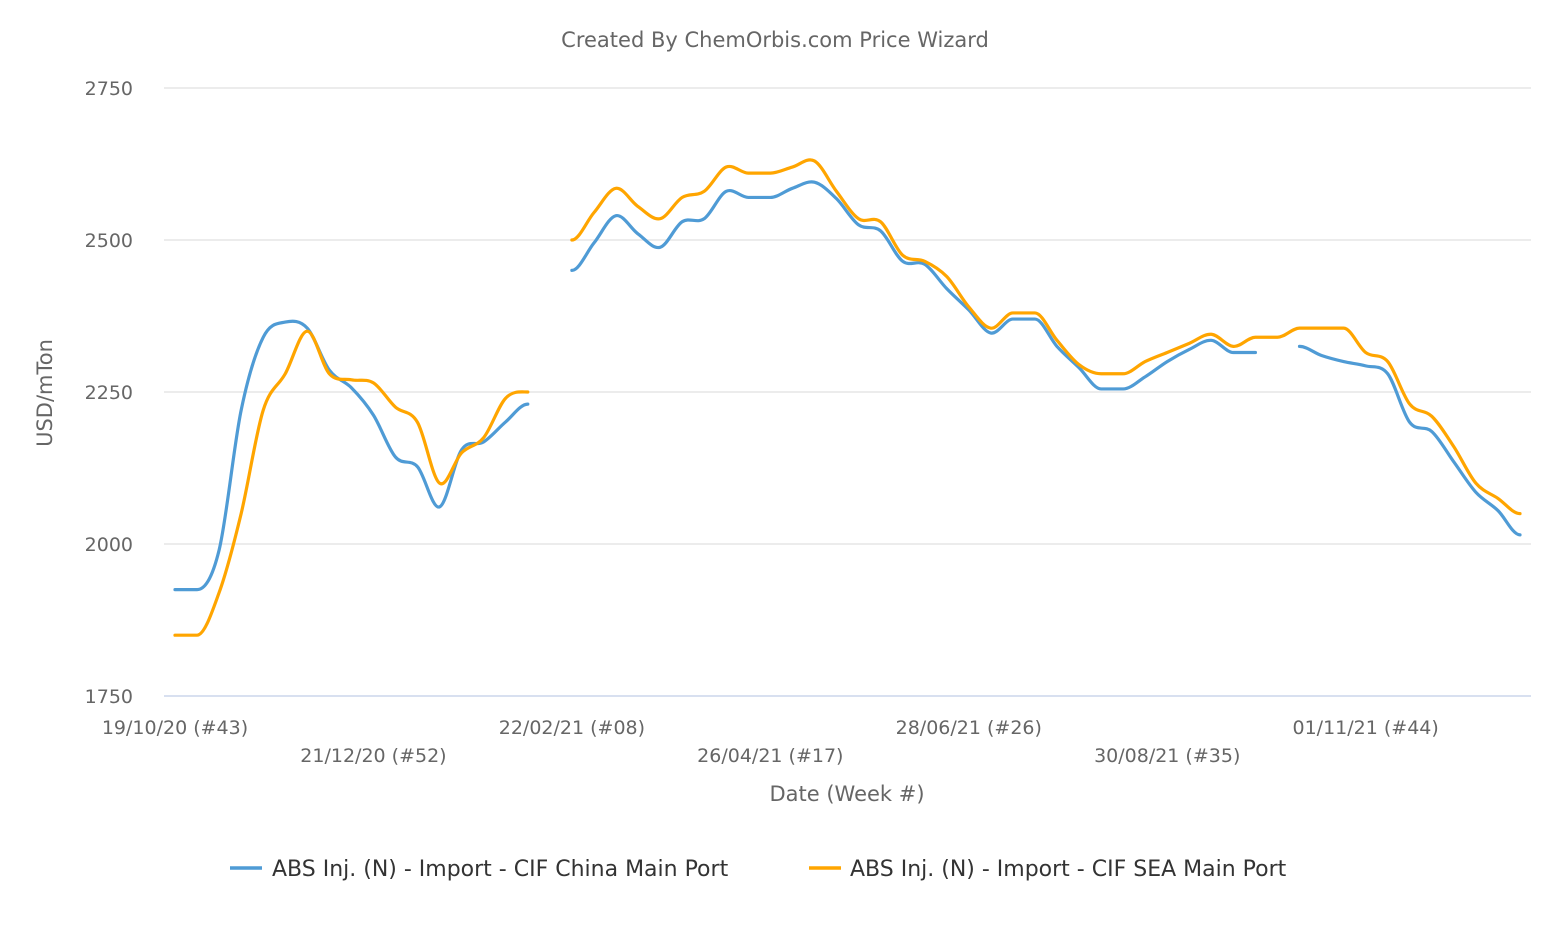 The height and width of the screenshot is (934, 1552). Describe the element at coordinates (1366, 728) in the screenshot. I see `x-tick-label: 01/11/21 (#44)` at that location.